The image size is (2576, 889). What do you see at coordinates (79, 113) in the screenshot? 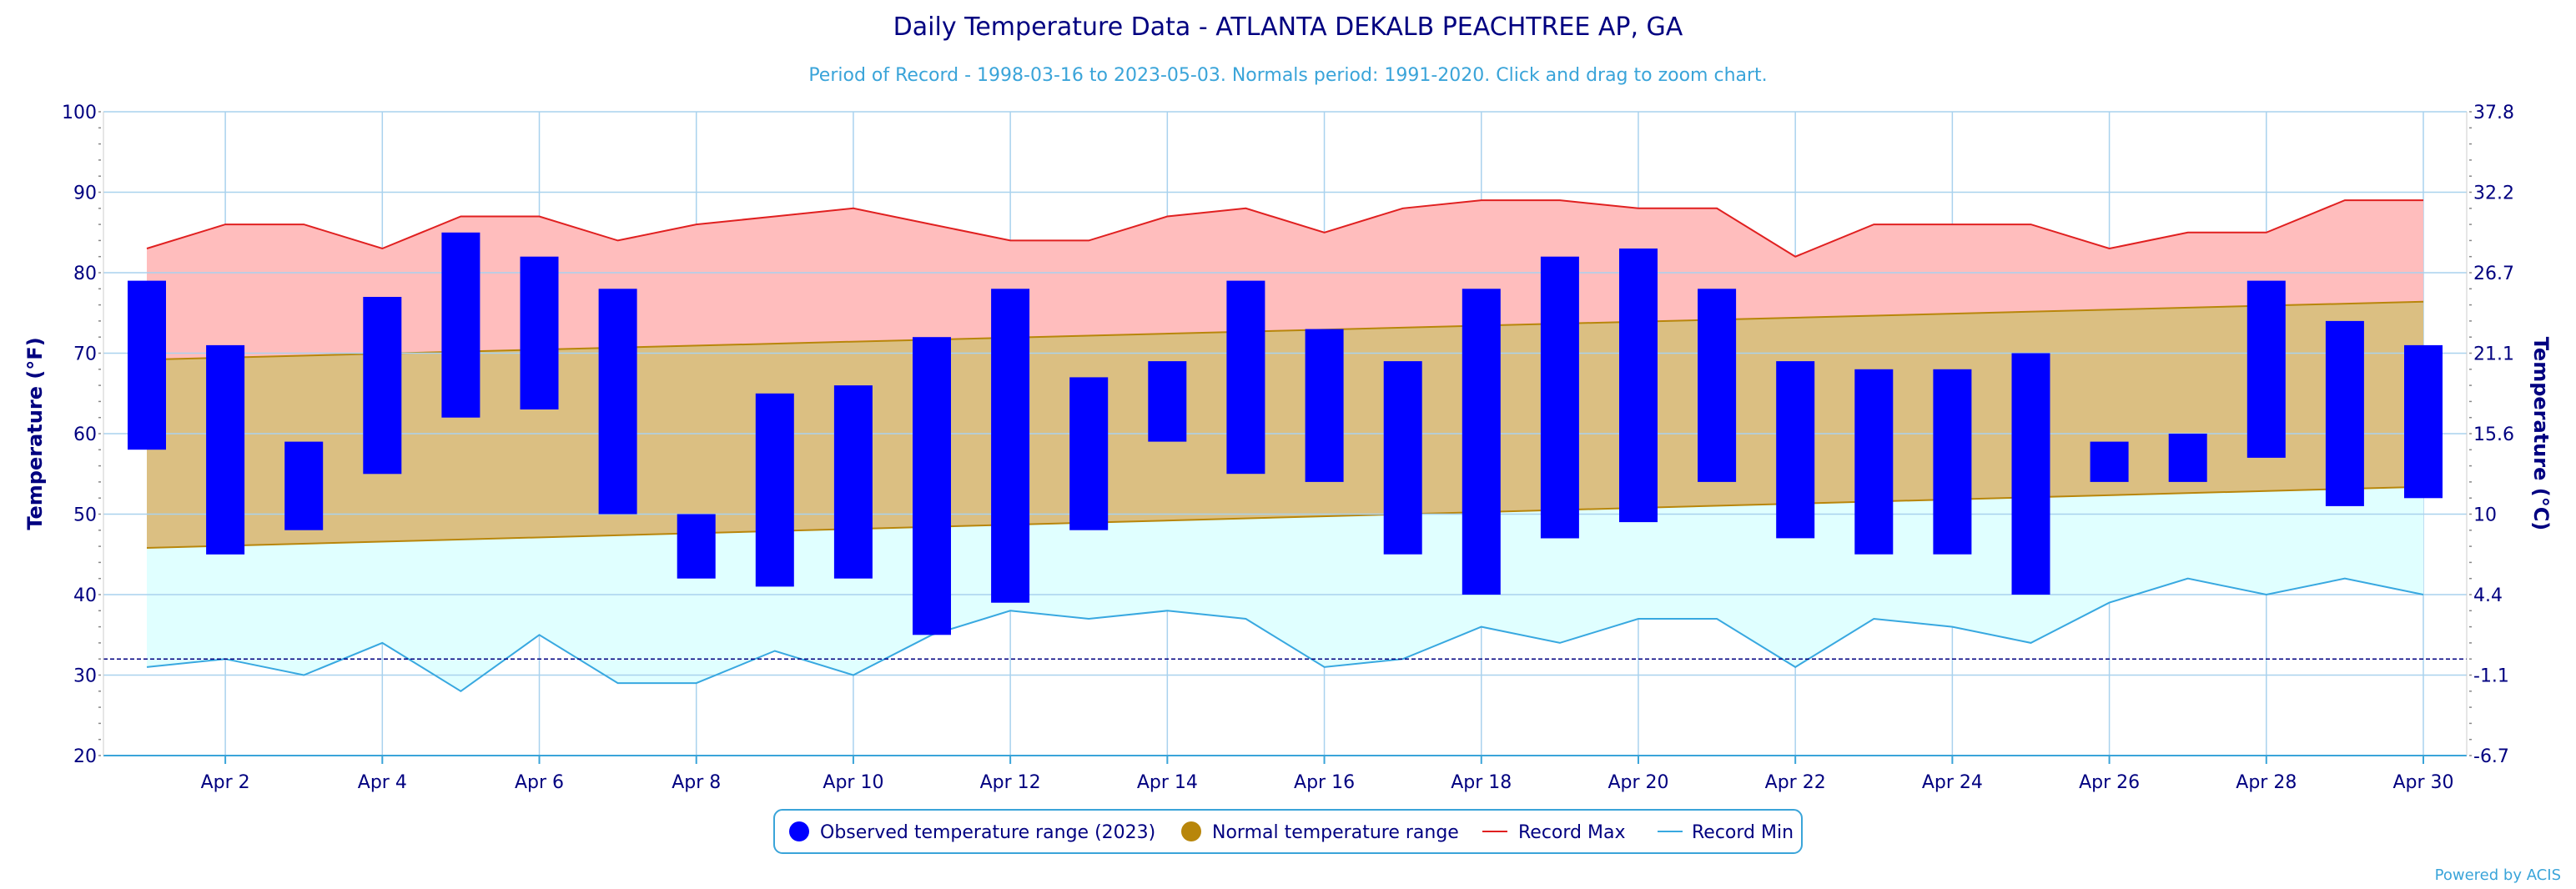
I see `y-tick-label-left: 100` at bounding box center [79, 113].